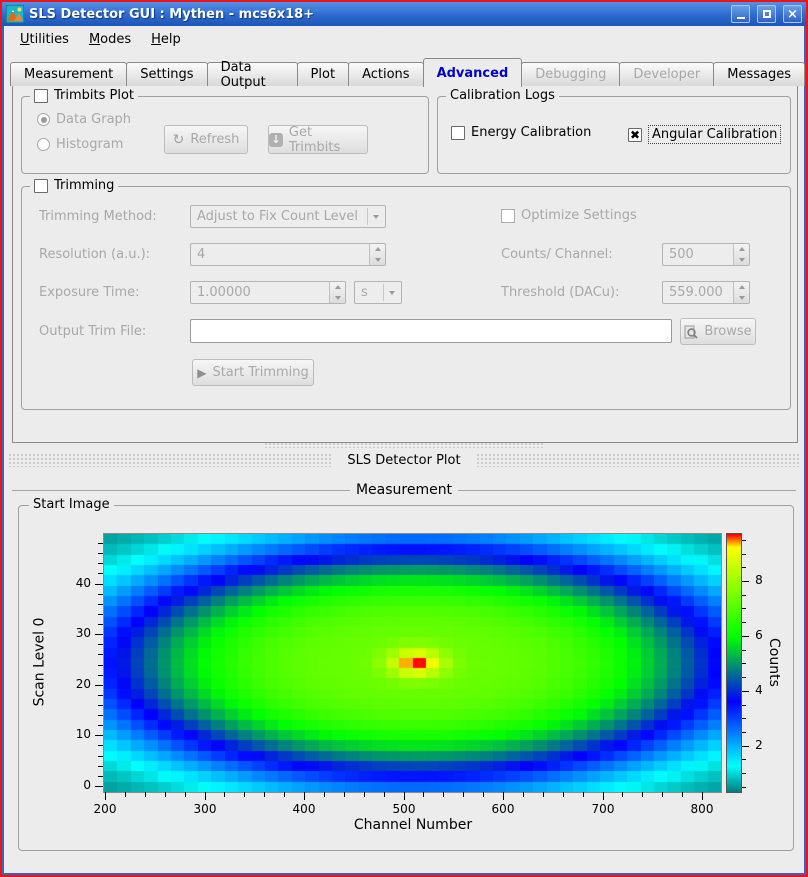  Describe the element at coordinates (318, 140) in the screenshot. I see `get-trimbits-button: ↓ Get Trimbits` at that location.